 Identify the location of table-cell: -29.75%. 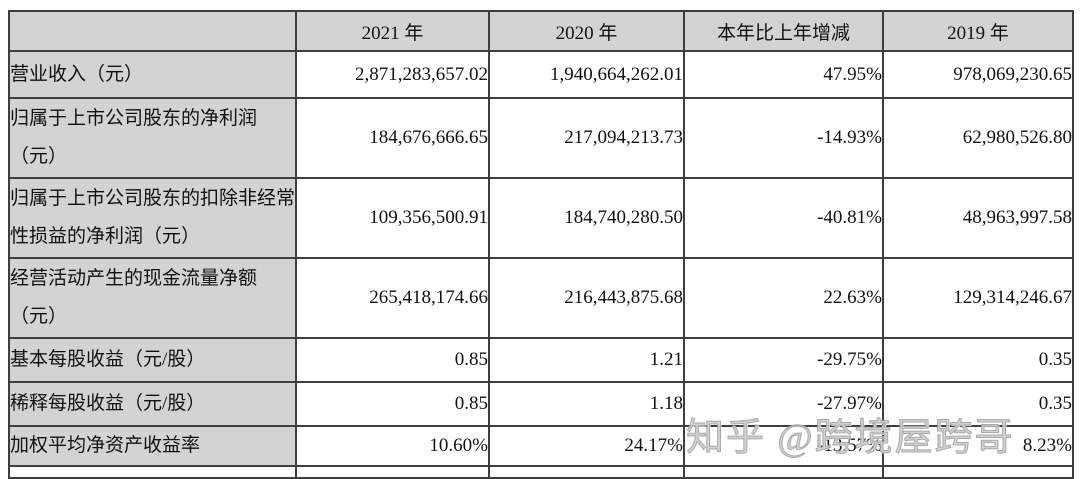
(783, 360).